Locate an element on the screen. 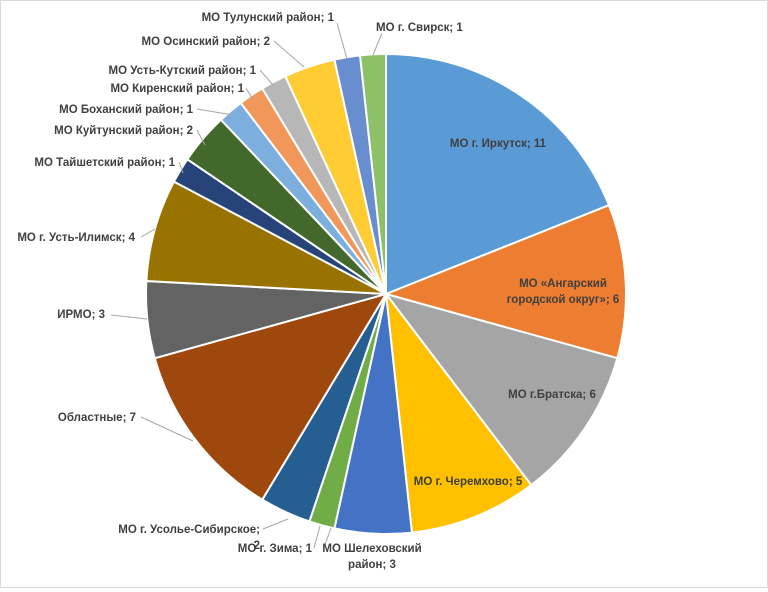 The height and width of the screenshot is (592, 768). data-label: МО Осинский район; 2 is located at coordinates (206, 42).